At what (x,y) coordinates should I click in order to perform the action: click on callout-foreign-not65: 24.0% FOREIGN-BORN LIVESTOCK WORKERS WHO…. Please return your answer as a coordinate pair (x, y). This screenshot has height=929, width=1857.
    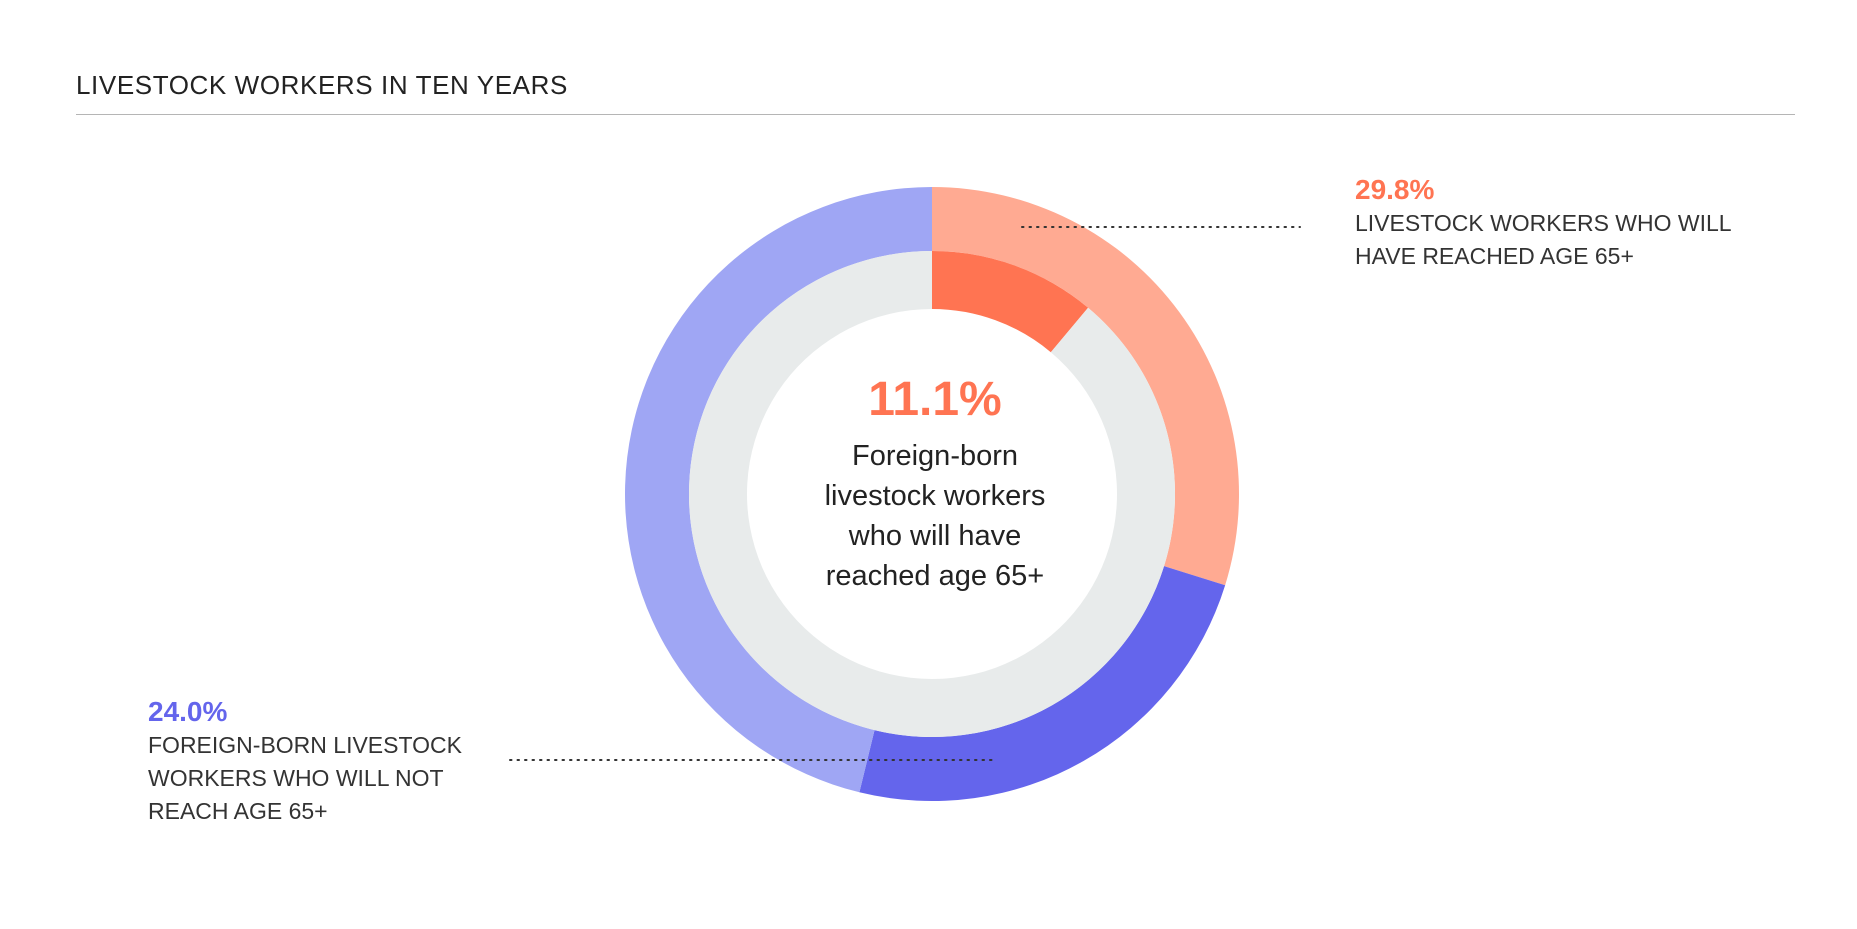
    Looking at the image, I should click on (328, 761).